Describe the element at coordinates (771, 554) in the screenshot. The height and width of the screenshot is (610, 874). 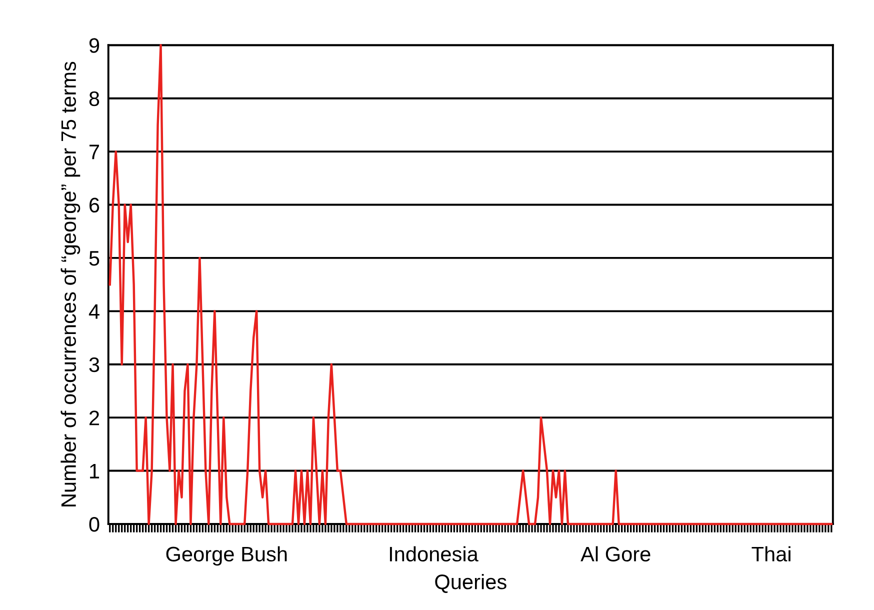
I see `x-tick-label: Thai` at that location.